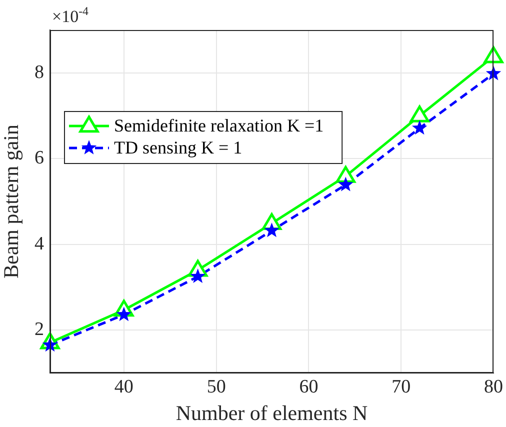 The height and width of the screenshot is (427, 506). Describe the element at coordinates (216, 387) in the screenshot. I see `x-tick-label: 50` at that location.